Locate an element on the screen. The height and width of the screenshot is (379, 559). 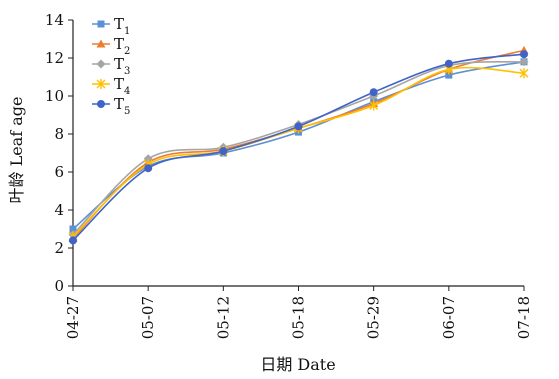
y-tick-label: 0 is located at coordinates (59, 286).